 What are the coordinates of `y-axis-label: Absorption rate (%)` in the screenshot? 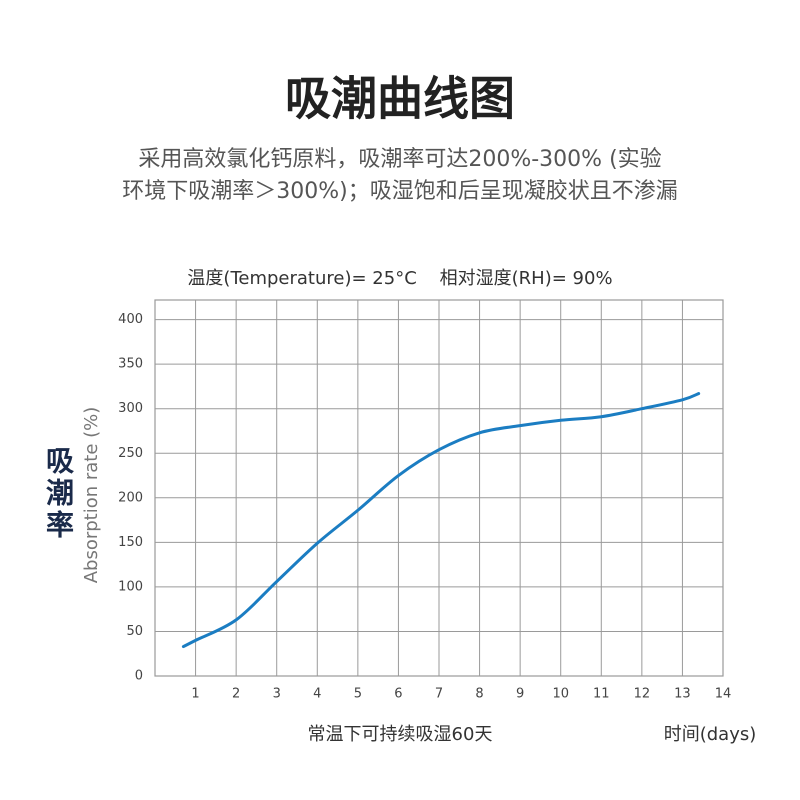 It's located at (91, 495).